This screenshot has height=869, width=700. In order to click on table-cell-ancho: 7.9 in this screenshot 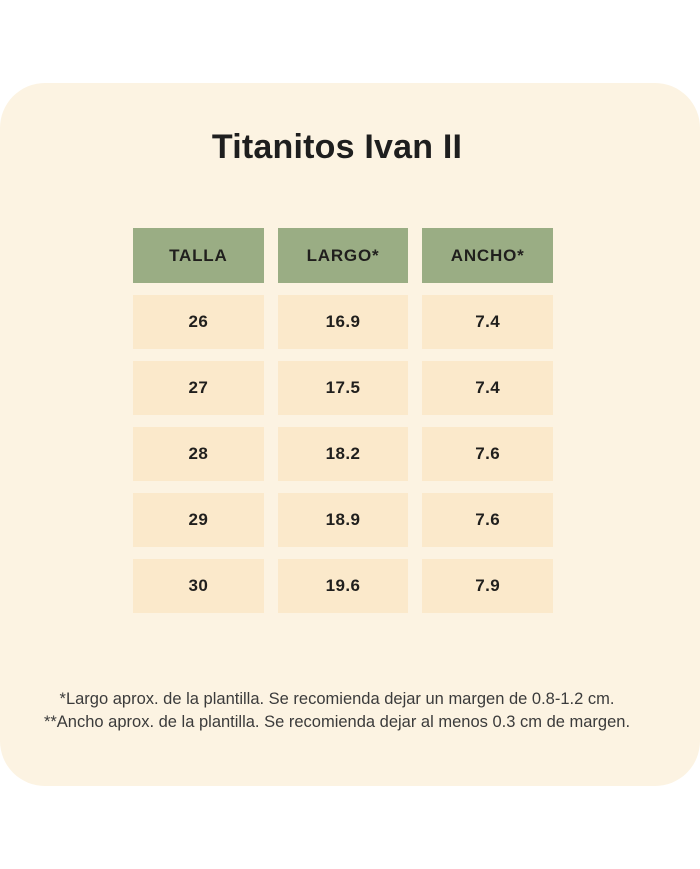, I will do `click(487, 586)`.